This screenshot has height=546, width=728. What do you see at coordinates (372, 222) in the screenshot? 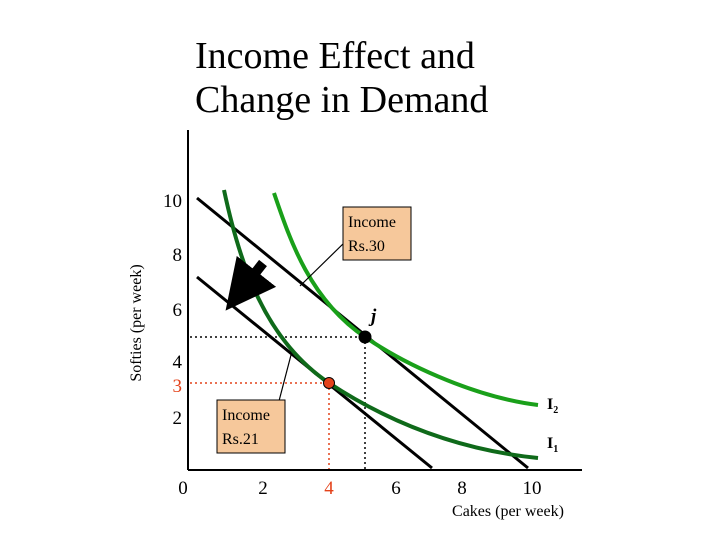
I see `callout-high-line1: Income` at bounding box center [372, 222].